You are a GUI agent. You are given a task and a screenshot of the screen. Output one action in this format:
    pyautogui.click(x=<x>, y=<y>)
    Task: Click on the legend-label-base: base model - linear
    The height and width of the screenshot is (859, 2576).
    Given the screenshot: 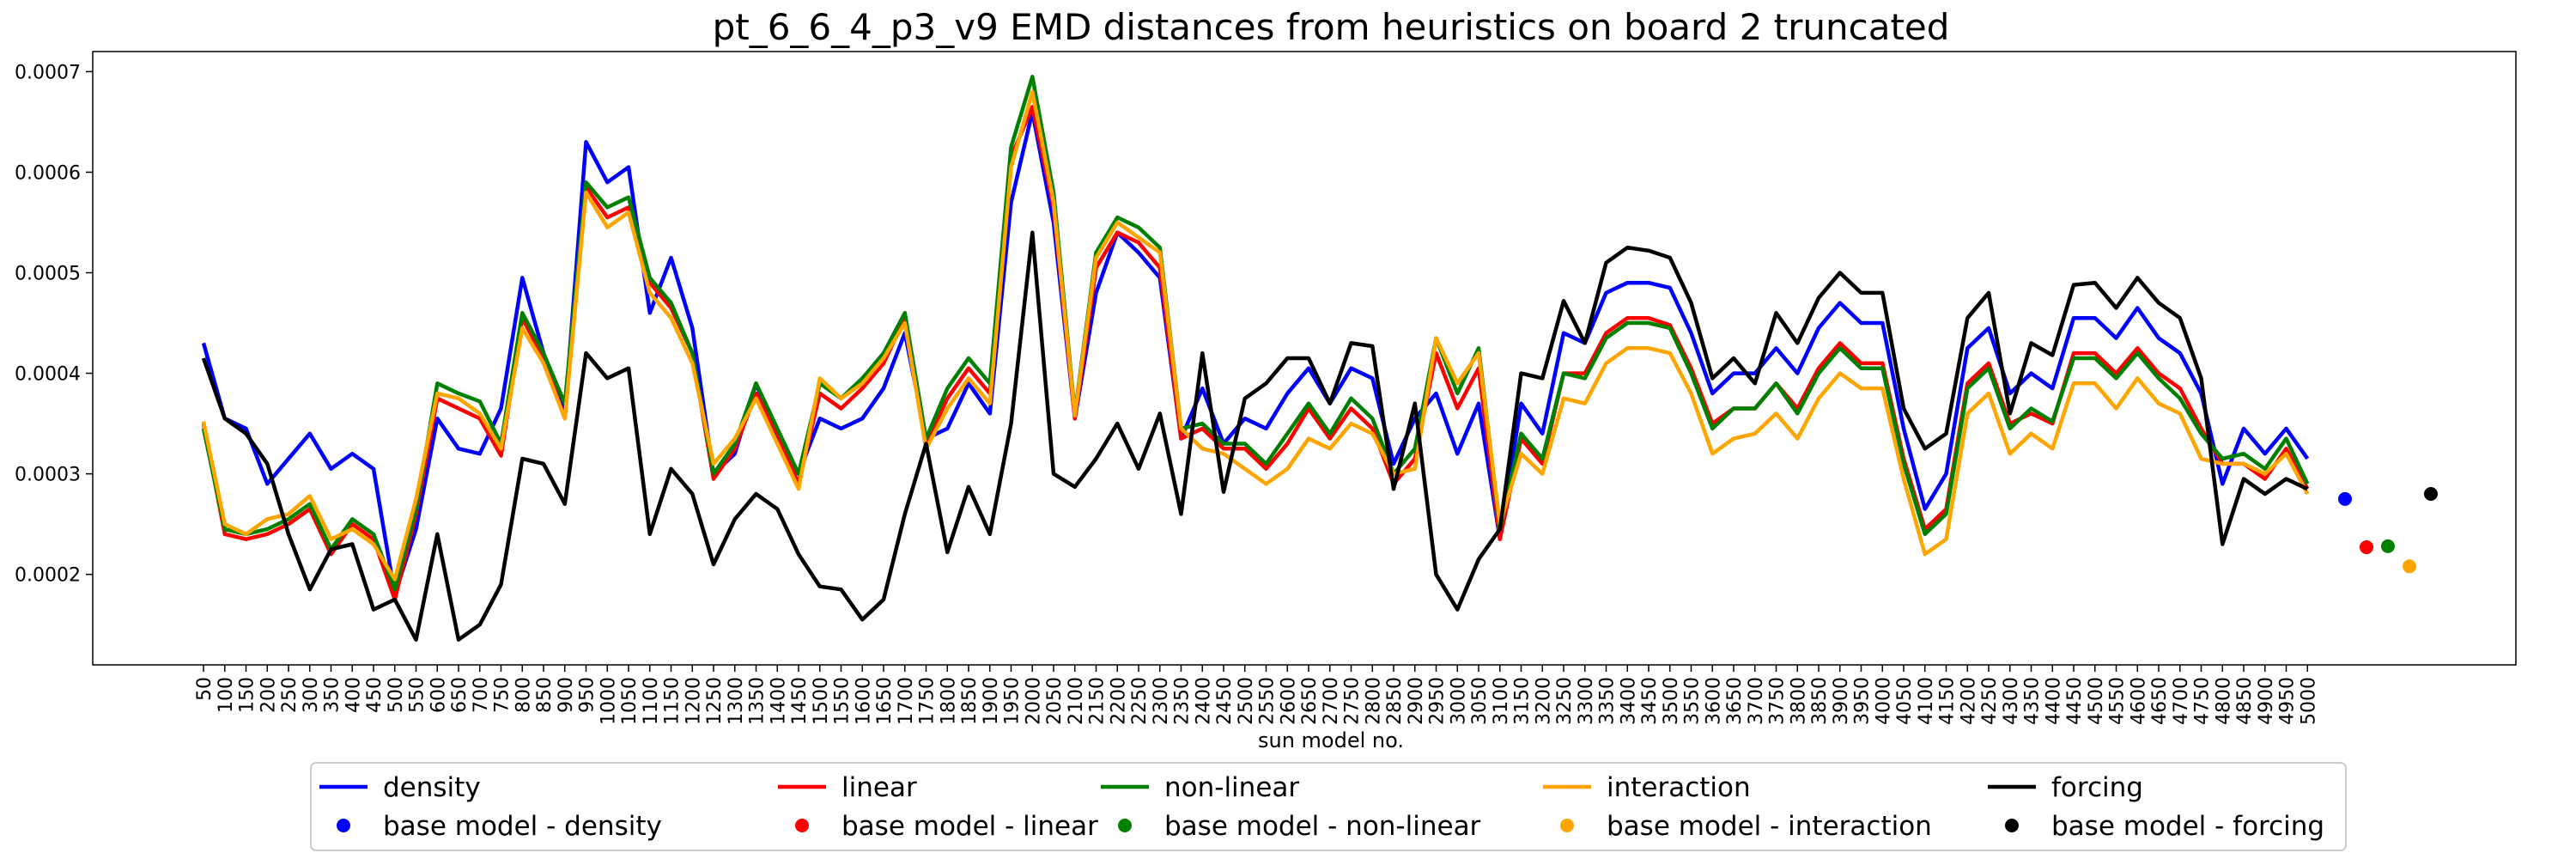 What is the action you would take?
    pyautogui.click(x=969, y=827)
    